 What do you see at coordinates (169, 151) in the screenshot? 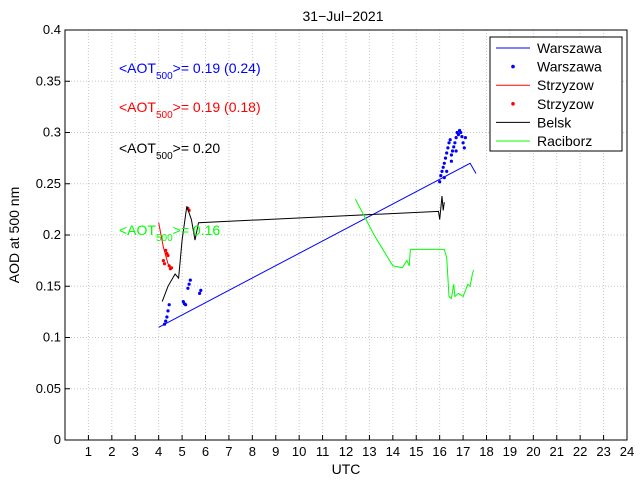
I see `aot-annotation: <AOT500>= 0.20` at bounding box center [169, 151].